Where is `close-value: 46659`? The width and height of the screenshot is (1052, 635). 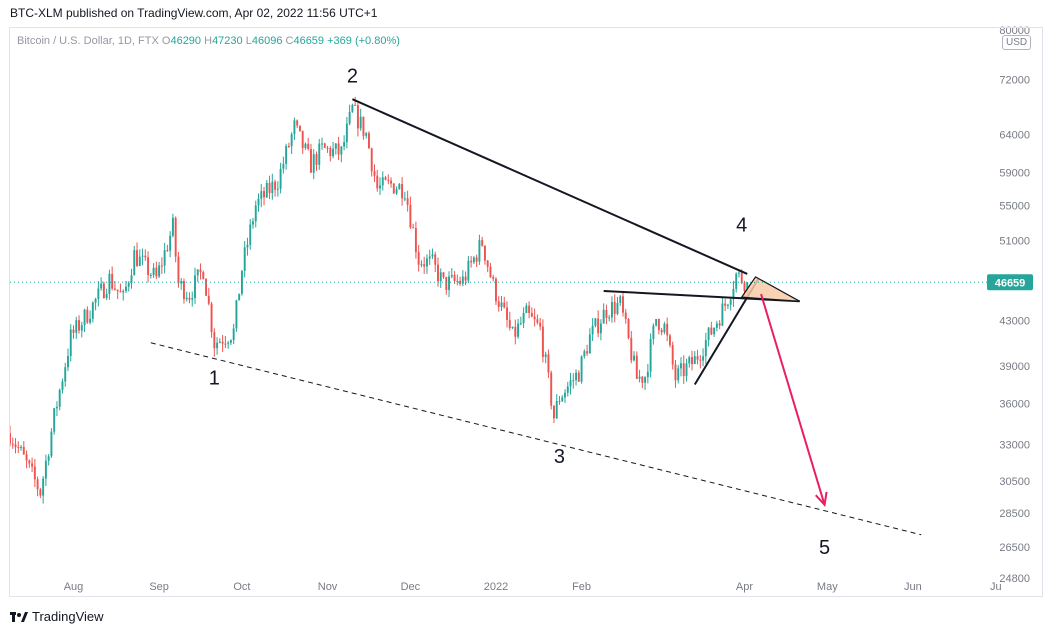 close-value: 46659 is located at coordinates (309, 41).